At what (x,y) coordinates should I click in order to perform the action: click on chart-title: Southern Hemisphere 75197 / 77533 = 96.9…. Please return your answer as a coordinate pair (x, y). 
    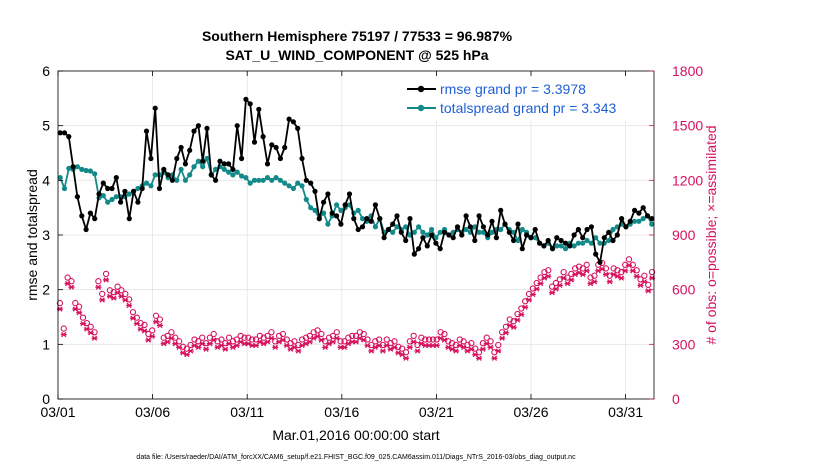
    Looking at the image, I should click on (357, 36).